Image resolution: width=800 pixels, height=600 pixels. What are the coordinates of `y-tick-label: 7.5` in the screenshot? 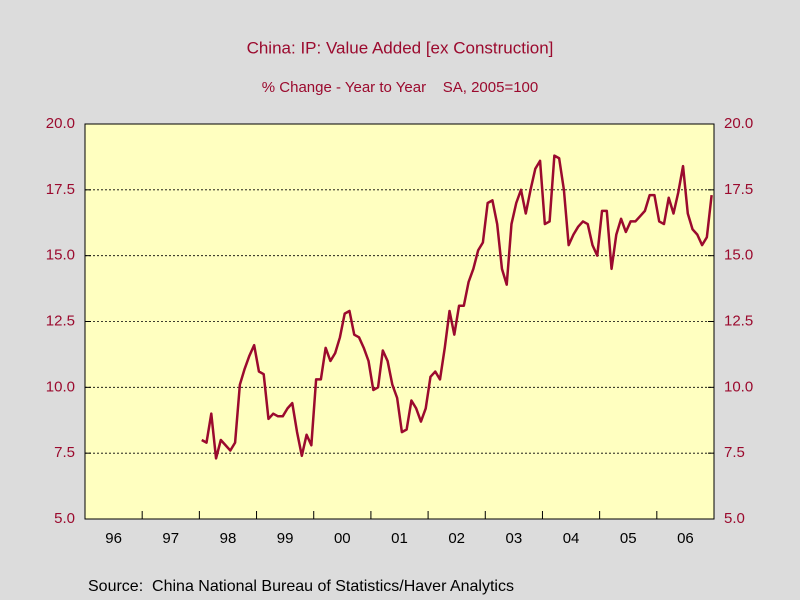 It's located at (64, 452).